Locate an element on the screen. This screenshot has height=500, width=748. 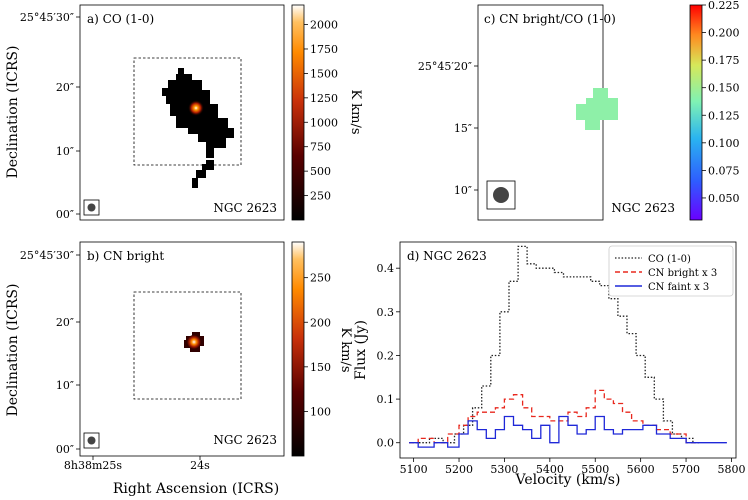
panel-c-colorbar-tick-label: 0.200 is located at coordinates (724, 33).